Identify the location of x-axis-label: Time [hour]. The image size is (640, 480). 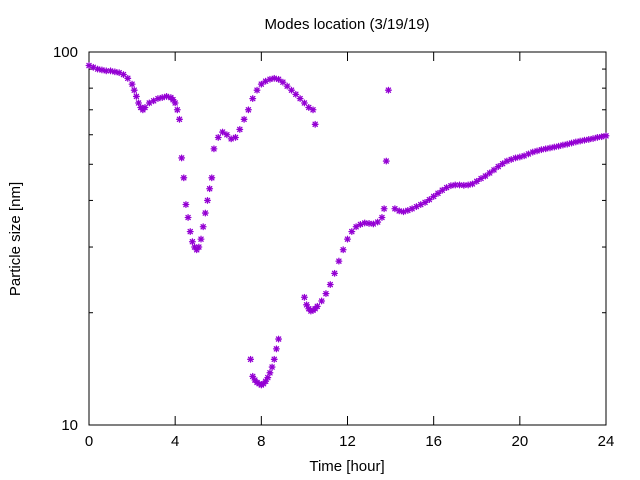
(346, 466).